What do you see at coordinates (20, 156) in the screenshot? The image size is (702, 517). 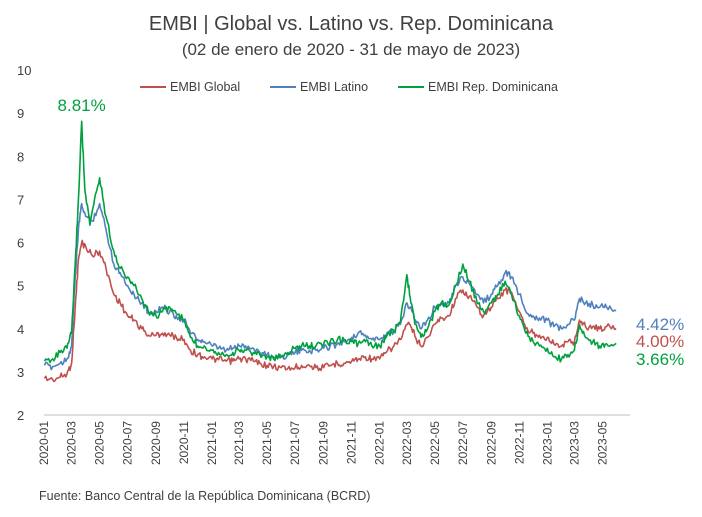 I see `y-tick-label: 8` at bounding box center [20, 156].